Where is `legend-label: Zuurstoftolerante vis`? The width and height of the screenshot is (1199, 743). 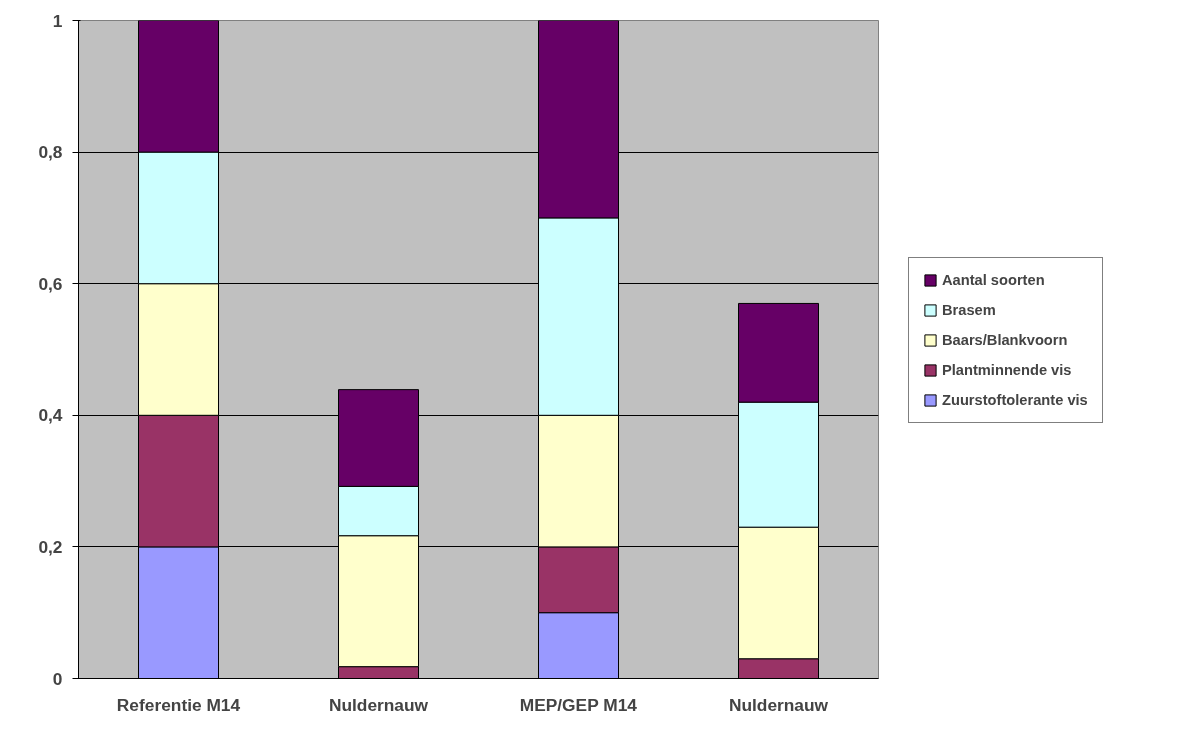 legend-label: Zuurstoftolerante vis is located at coordinates (1015, 400).